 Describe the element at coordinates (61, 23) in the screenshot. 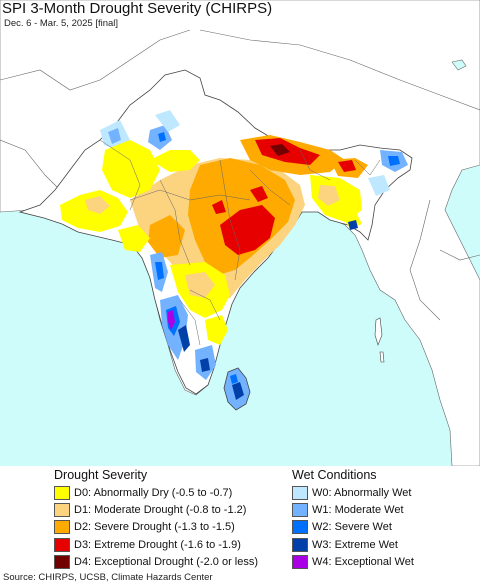

I see `map-subtitle: Dec. 6 - Mar. 5, 2025 [final]` at that location.